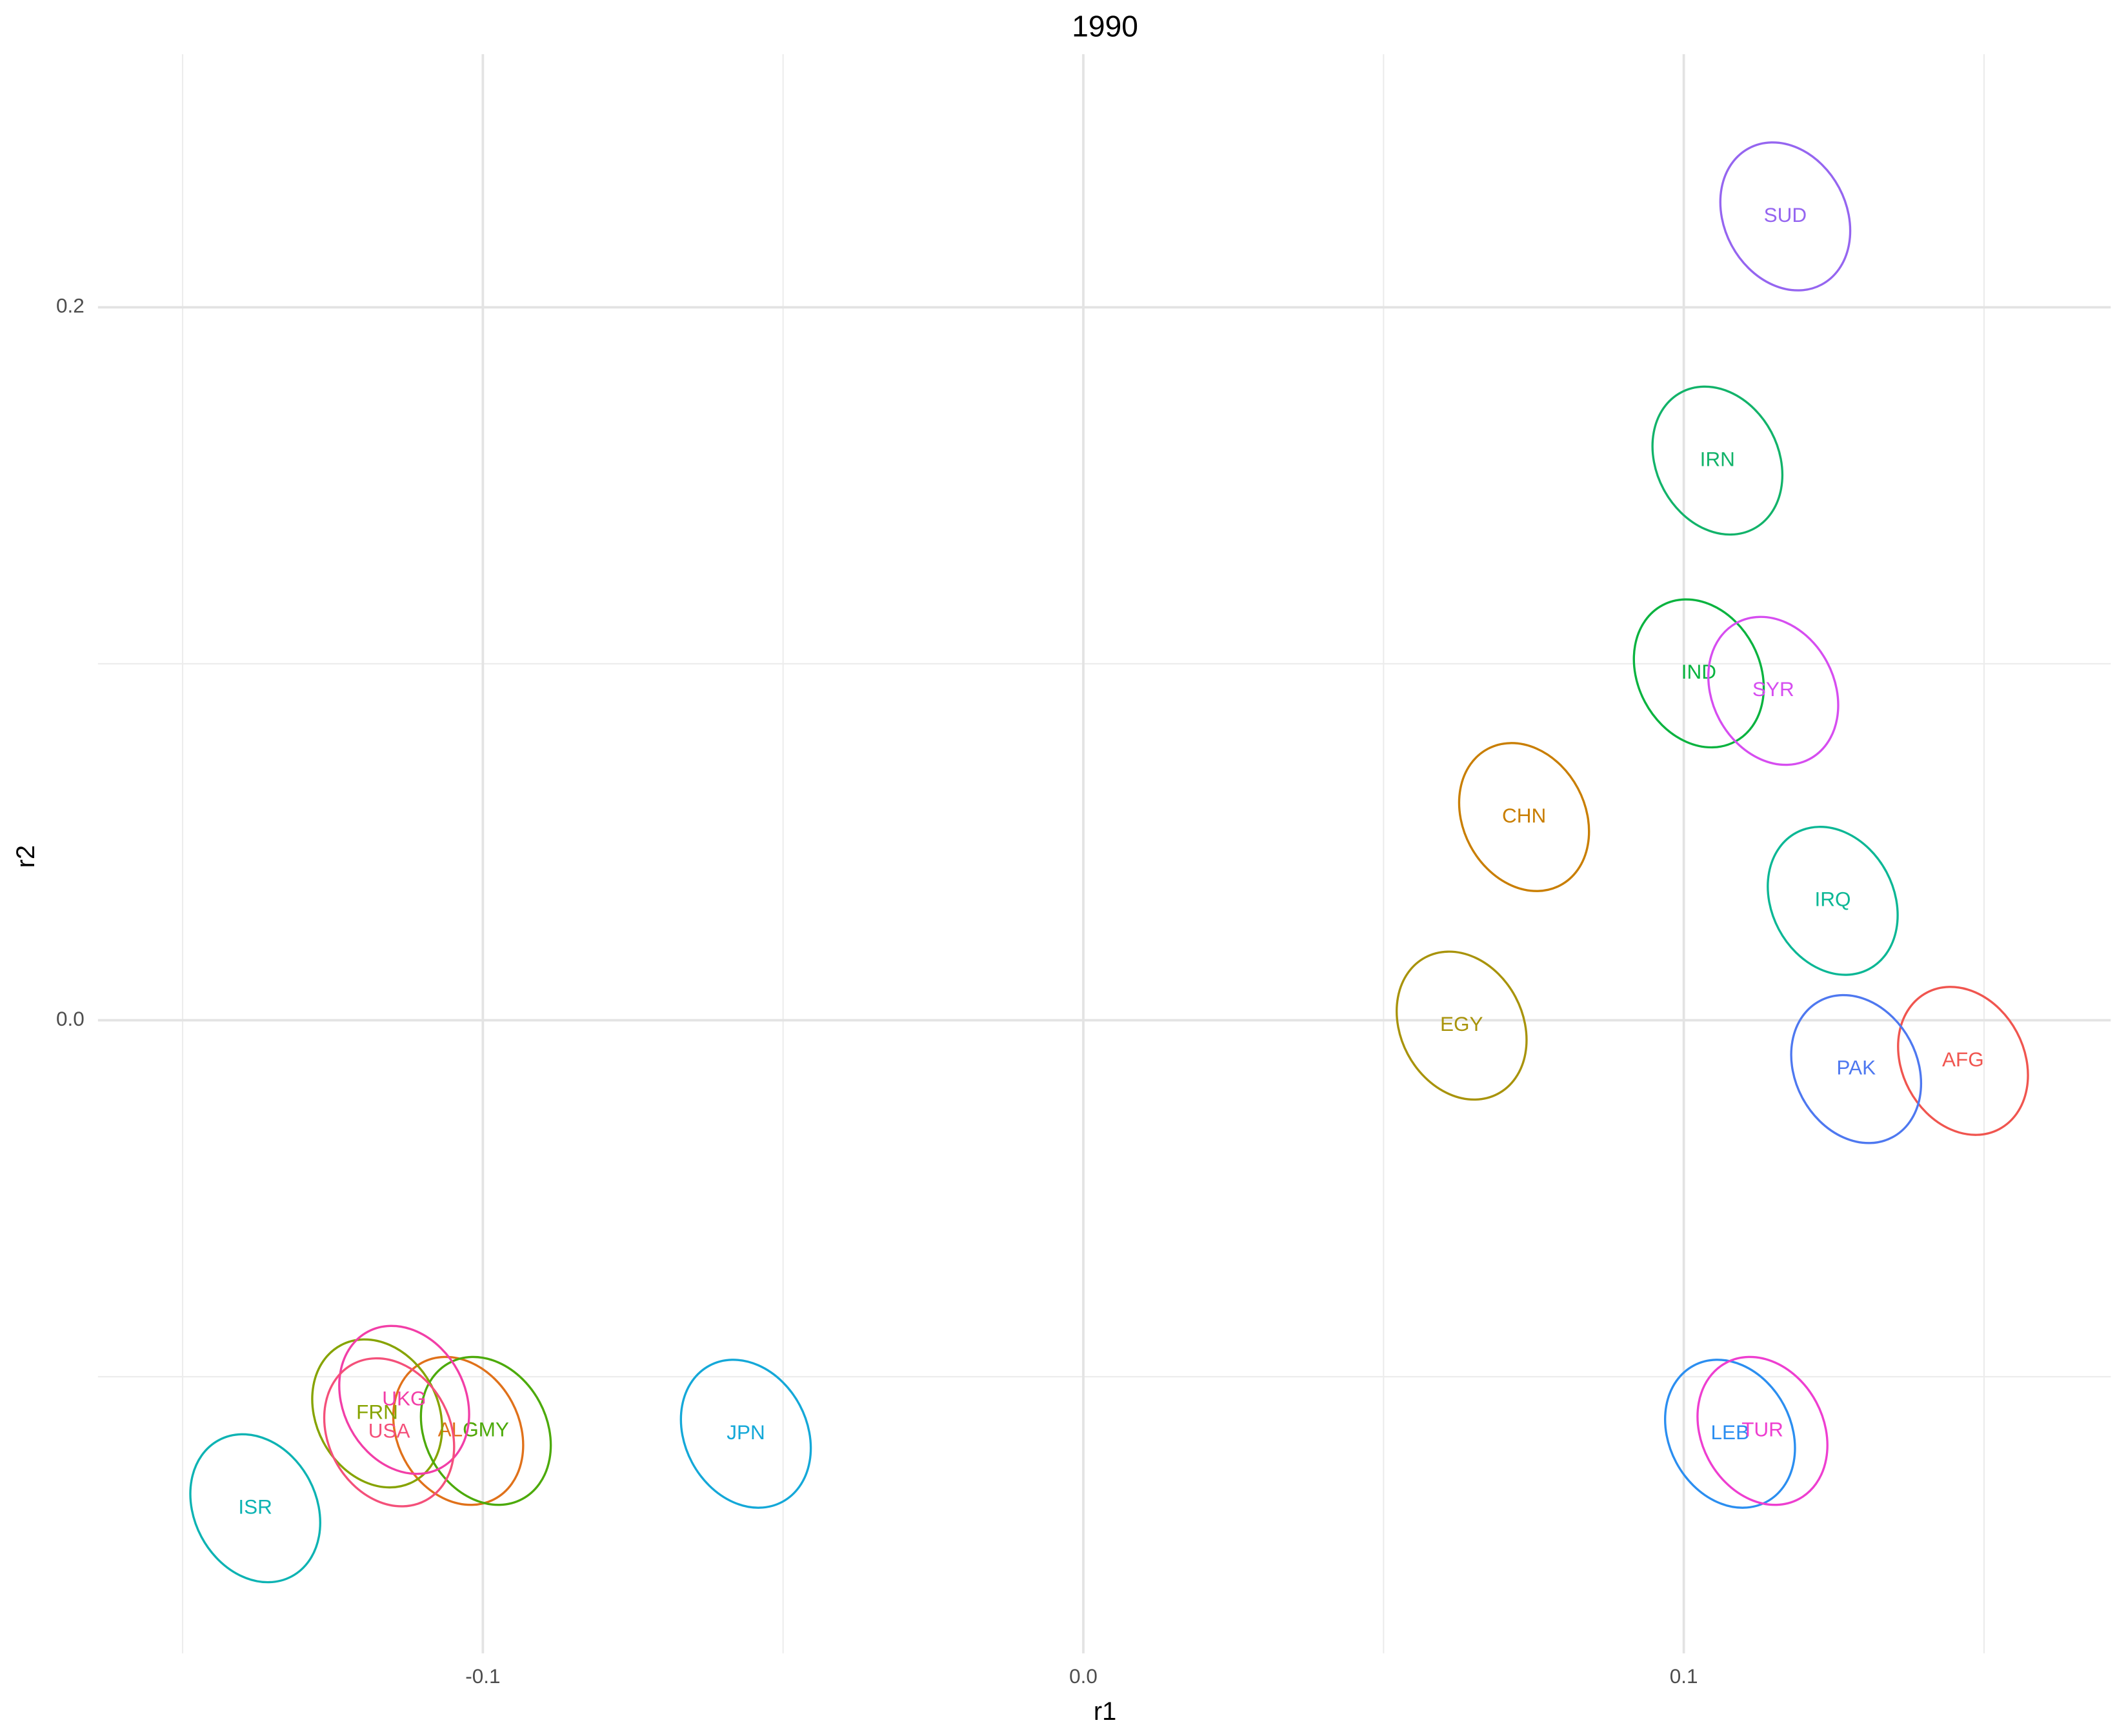 The width and height of the screenshot is (2126, 1736). I want to click on point-label: IRN, so click(1717, 458).